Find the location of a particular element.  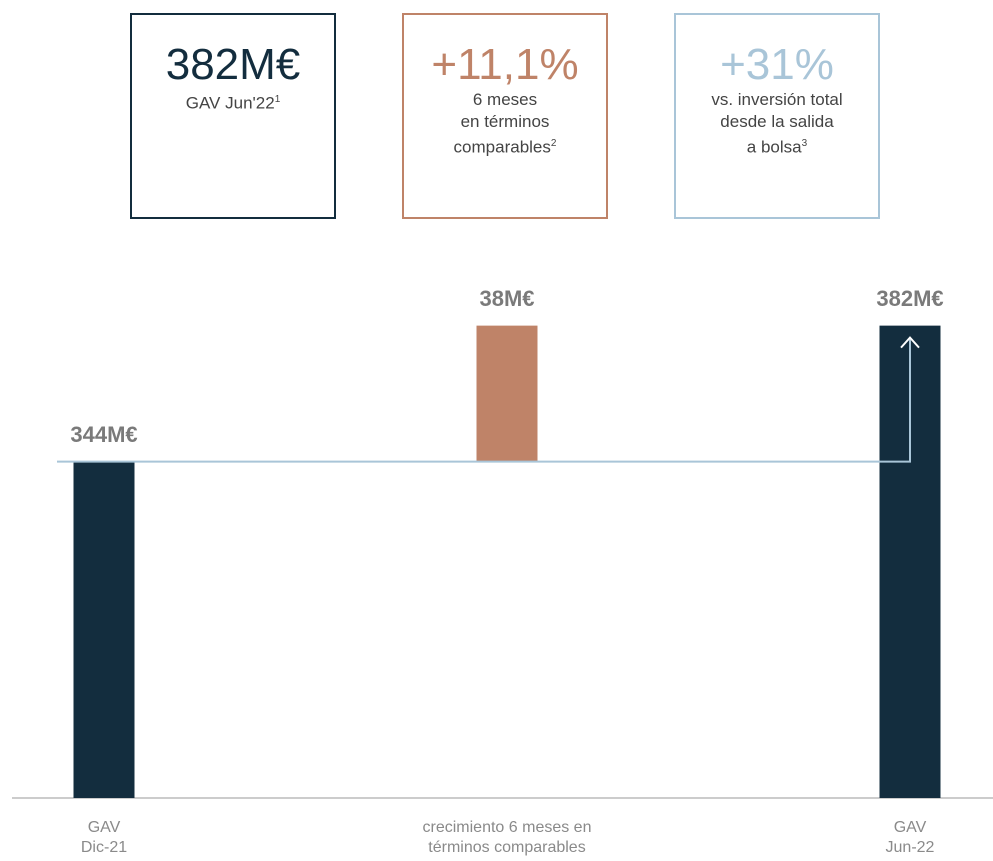

kpi-caption-text: 6 meses is located at coordinates (505, 99).